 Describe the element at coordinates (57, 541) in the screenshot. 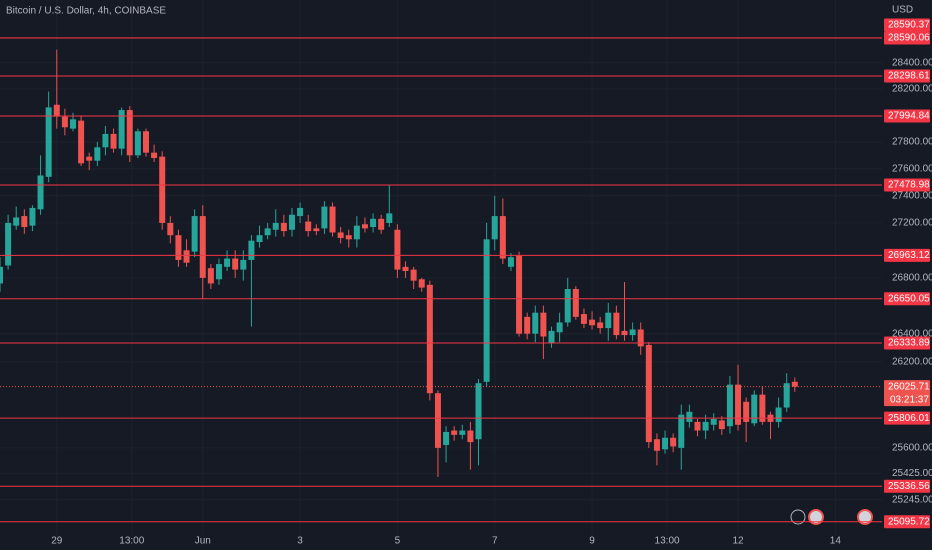

I see `x-tick-label: 29` at that location.